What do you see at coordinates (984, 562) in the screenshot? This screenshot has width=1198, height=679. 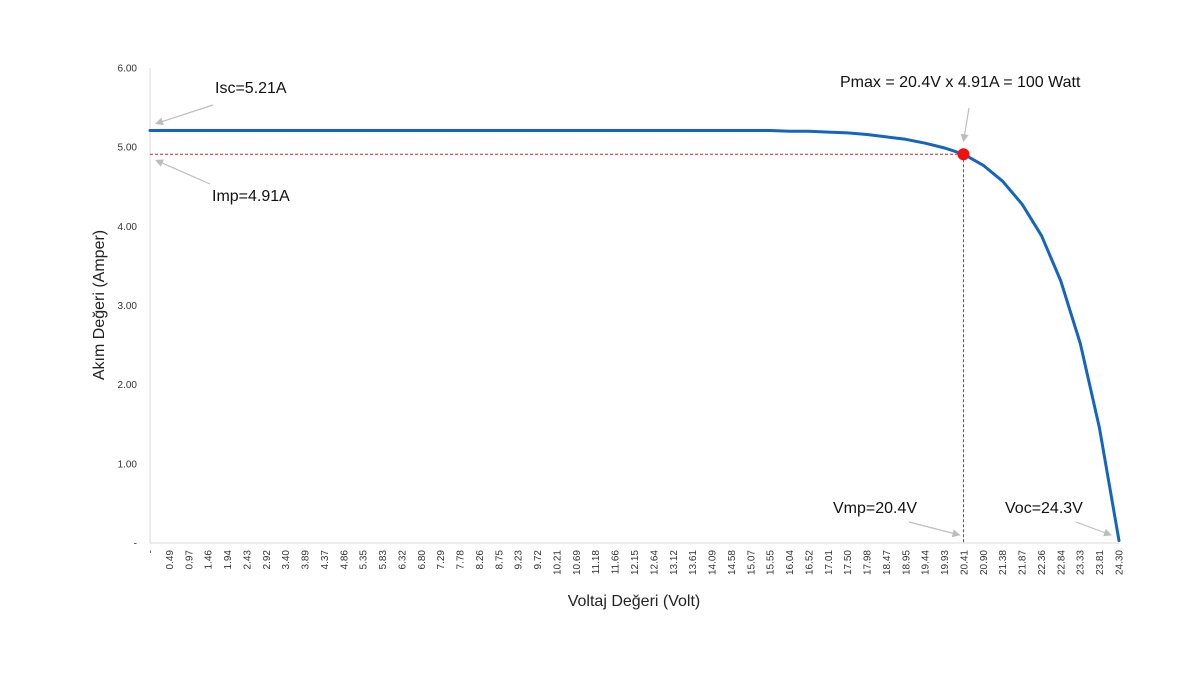 I see `x-tick-label: 20.90` at bounding box center [984, 562].